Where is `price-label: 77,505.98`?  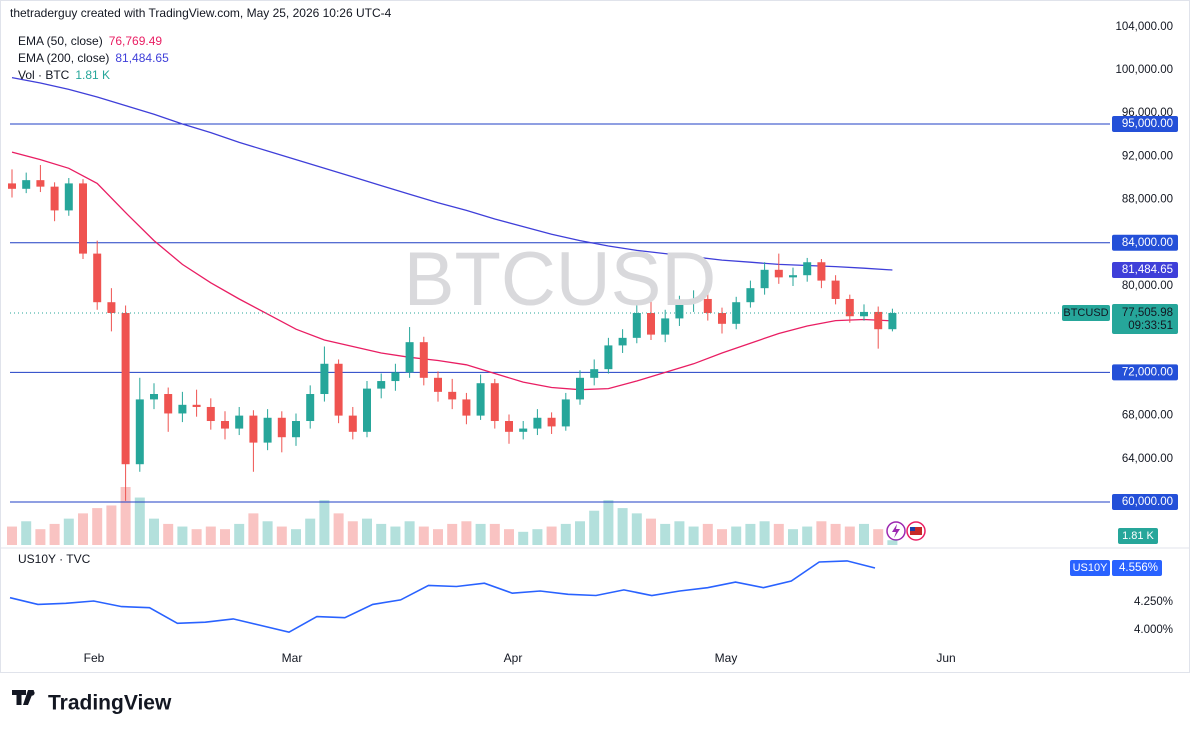 price-label: 77,505.98 is located at coordinates (1147, 313).